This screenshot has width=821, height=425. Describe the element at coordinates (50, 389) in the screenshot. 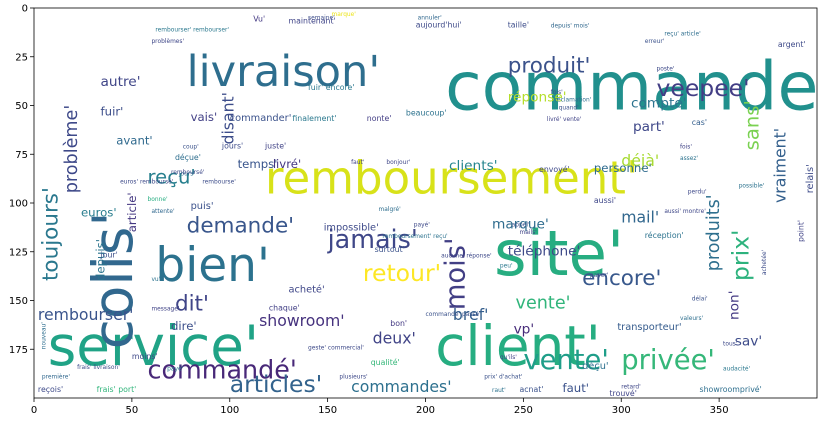

I see `word-81: reçois'` at that location.